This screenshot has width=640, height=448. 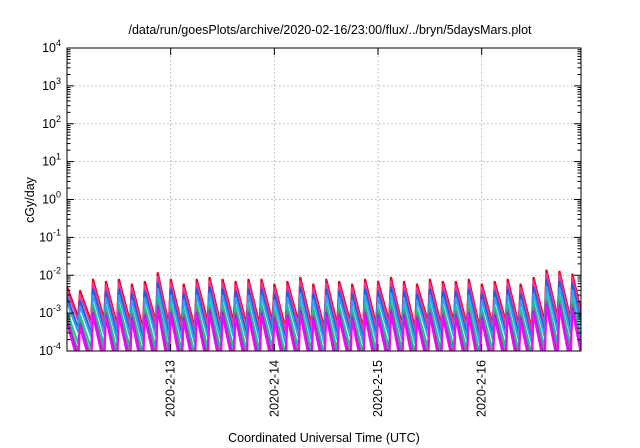 What do you see at coordinates (51, 198) in the screenshot?
I see `y-tick-label: 10⁰` at bounding box center [51, 198].